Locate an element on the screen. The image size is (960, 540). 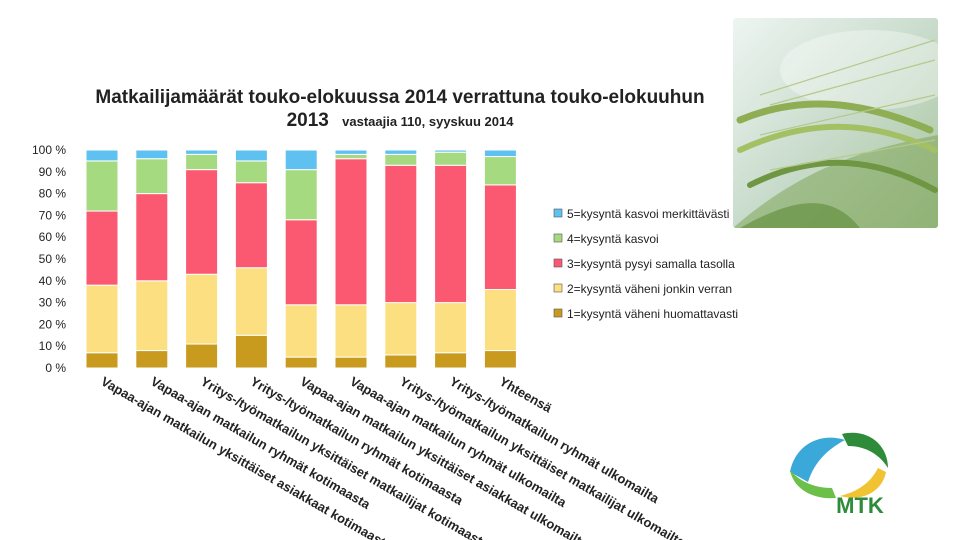
legend-label: 4=kysyntä kasvoi is located at coordinates (613, 239).